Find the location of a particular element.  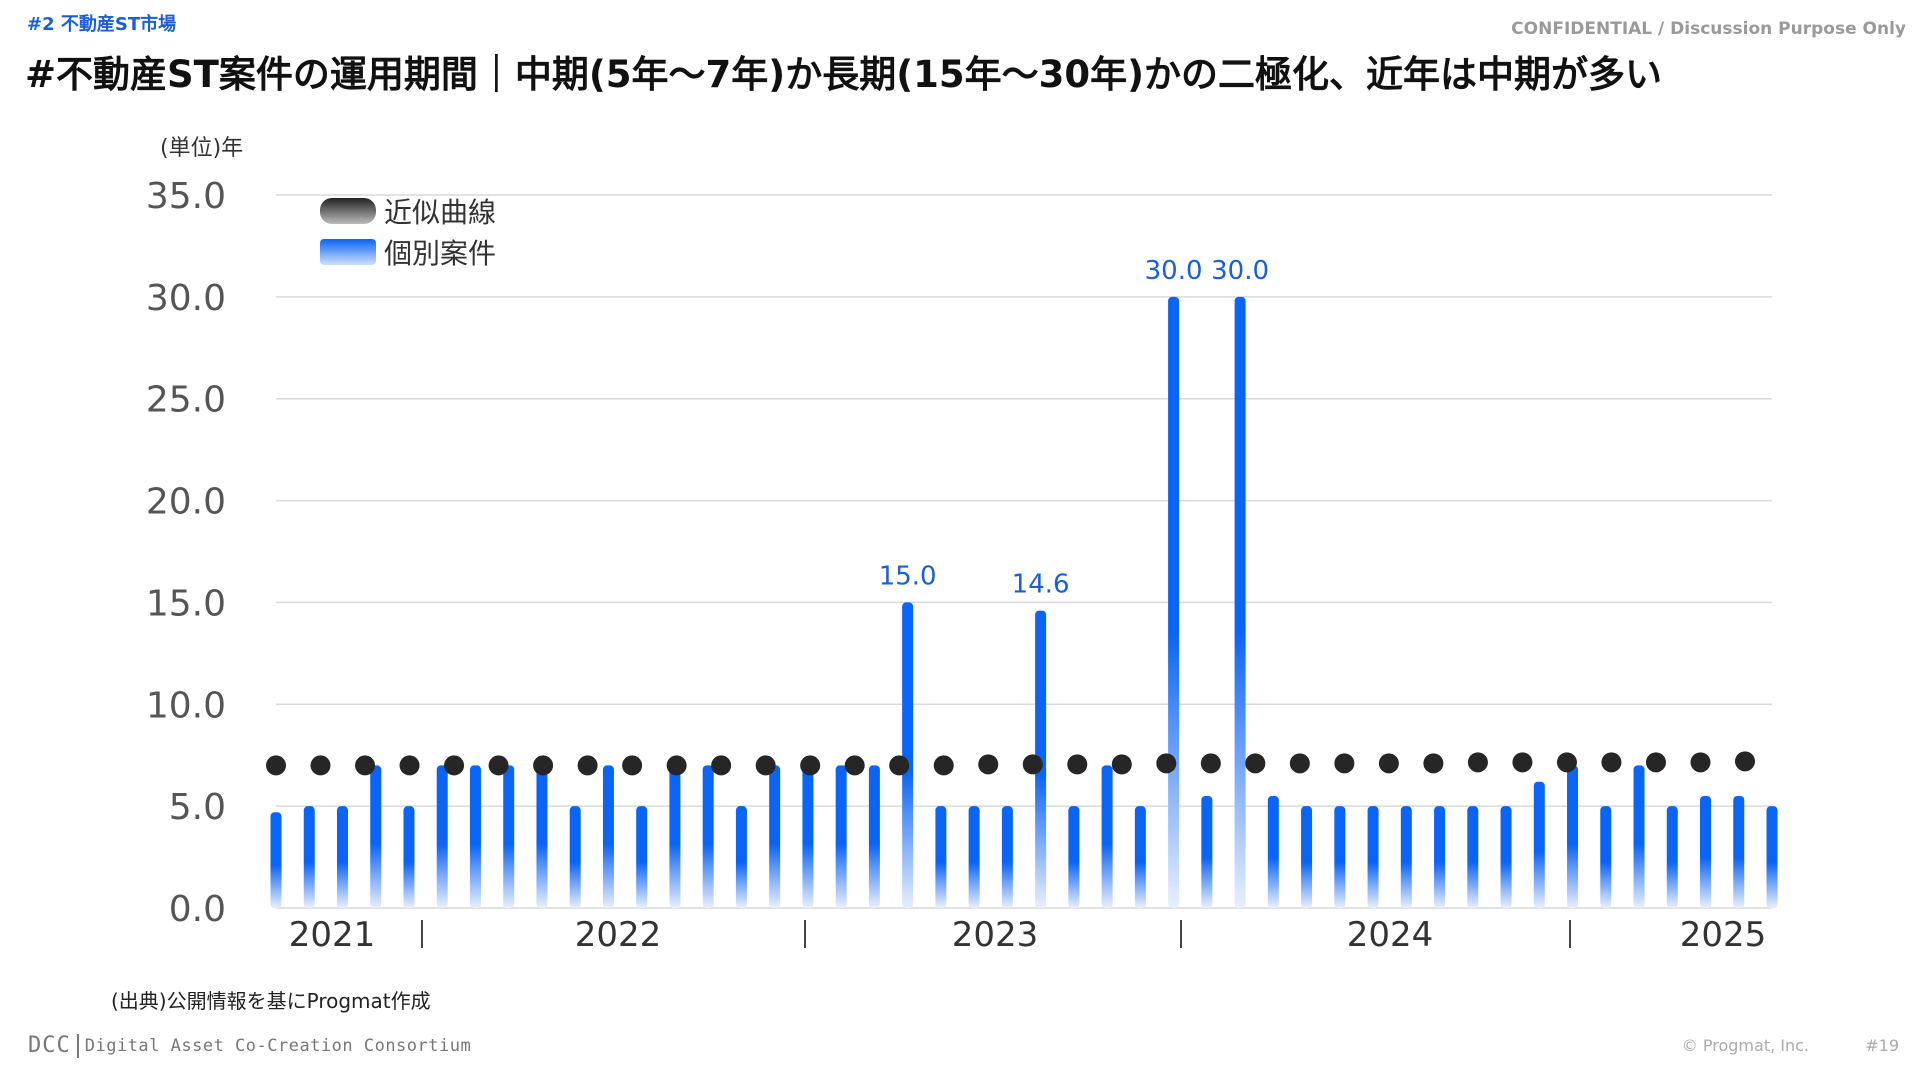

source-note: (出典)公開情報を基にProgmat作成 is located at coordinates (271, 1001).